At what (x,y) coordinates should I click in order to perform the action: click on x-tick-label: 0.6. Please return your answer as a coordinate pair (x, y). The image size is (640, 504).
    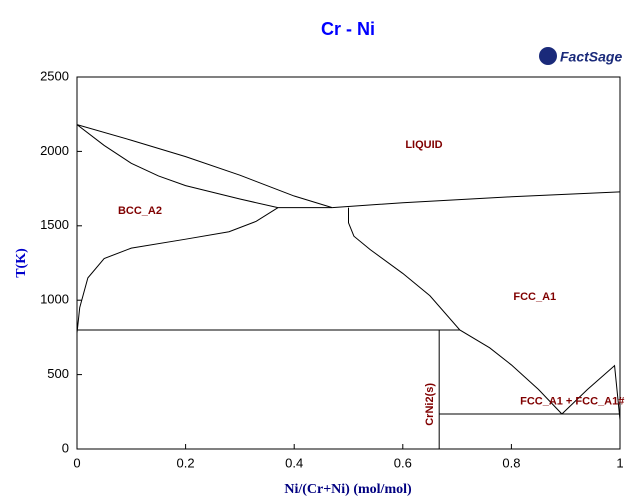
    Looking at the image, I should click on (403, 462).